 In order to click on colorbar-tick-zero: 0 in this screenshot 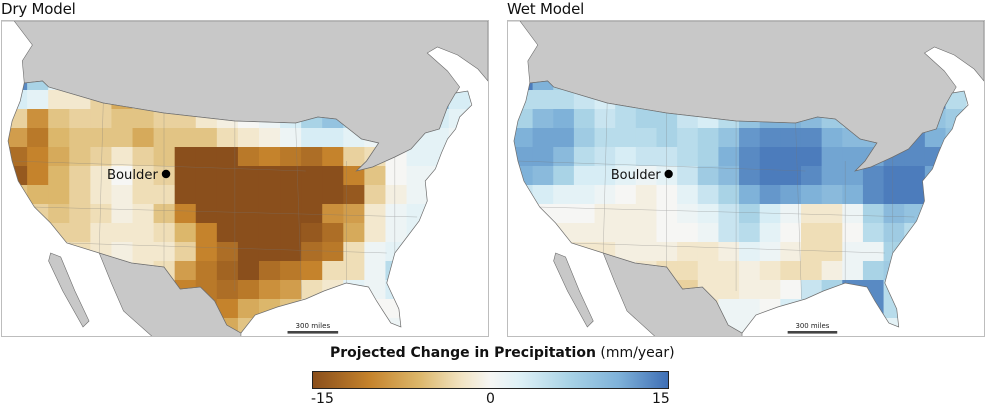, I will do `click(490, 399)`.